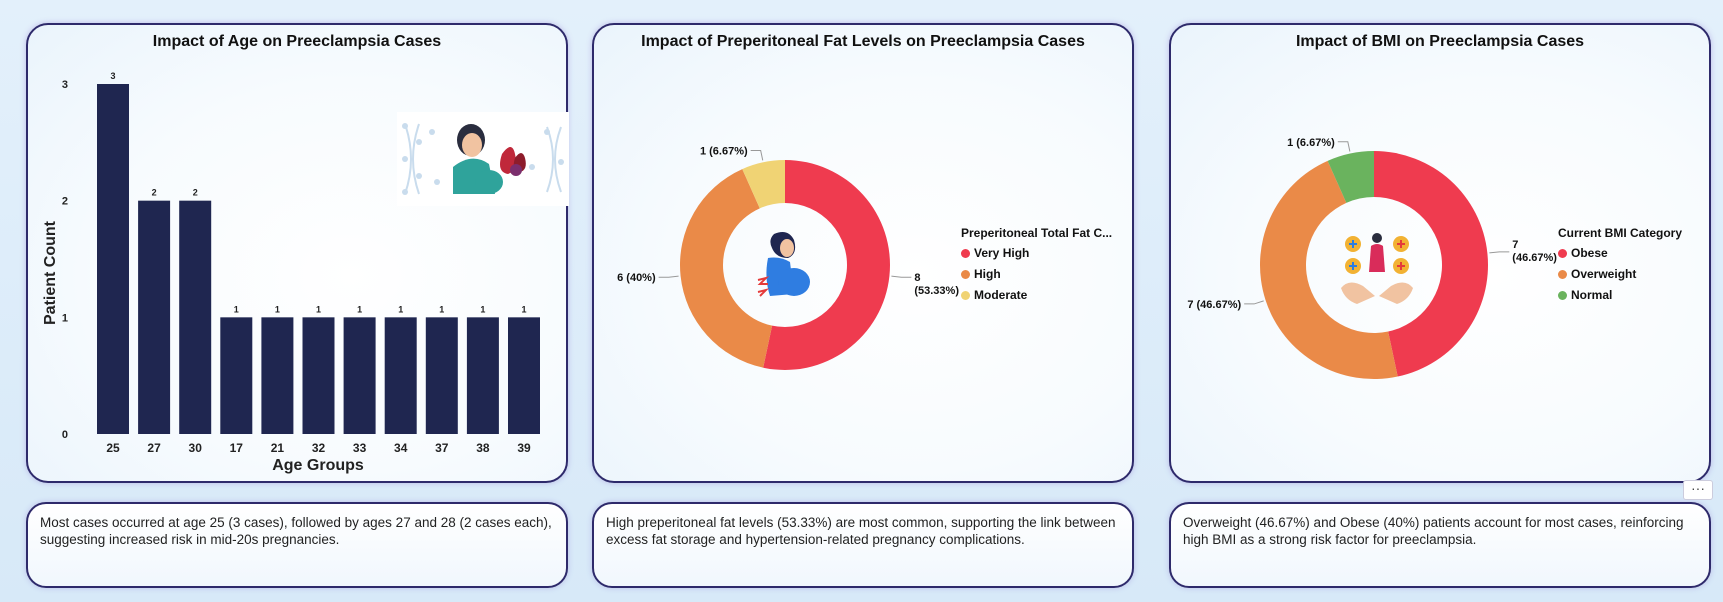 This screenshot has width=1723, height=602. Describe the element at coordinates (1001, 295) in the screenshot. I see `fat-legend-label: Moderate` at that location.